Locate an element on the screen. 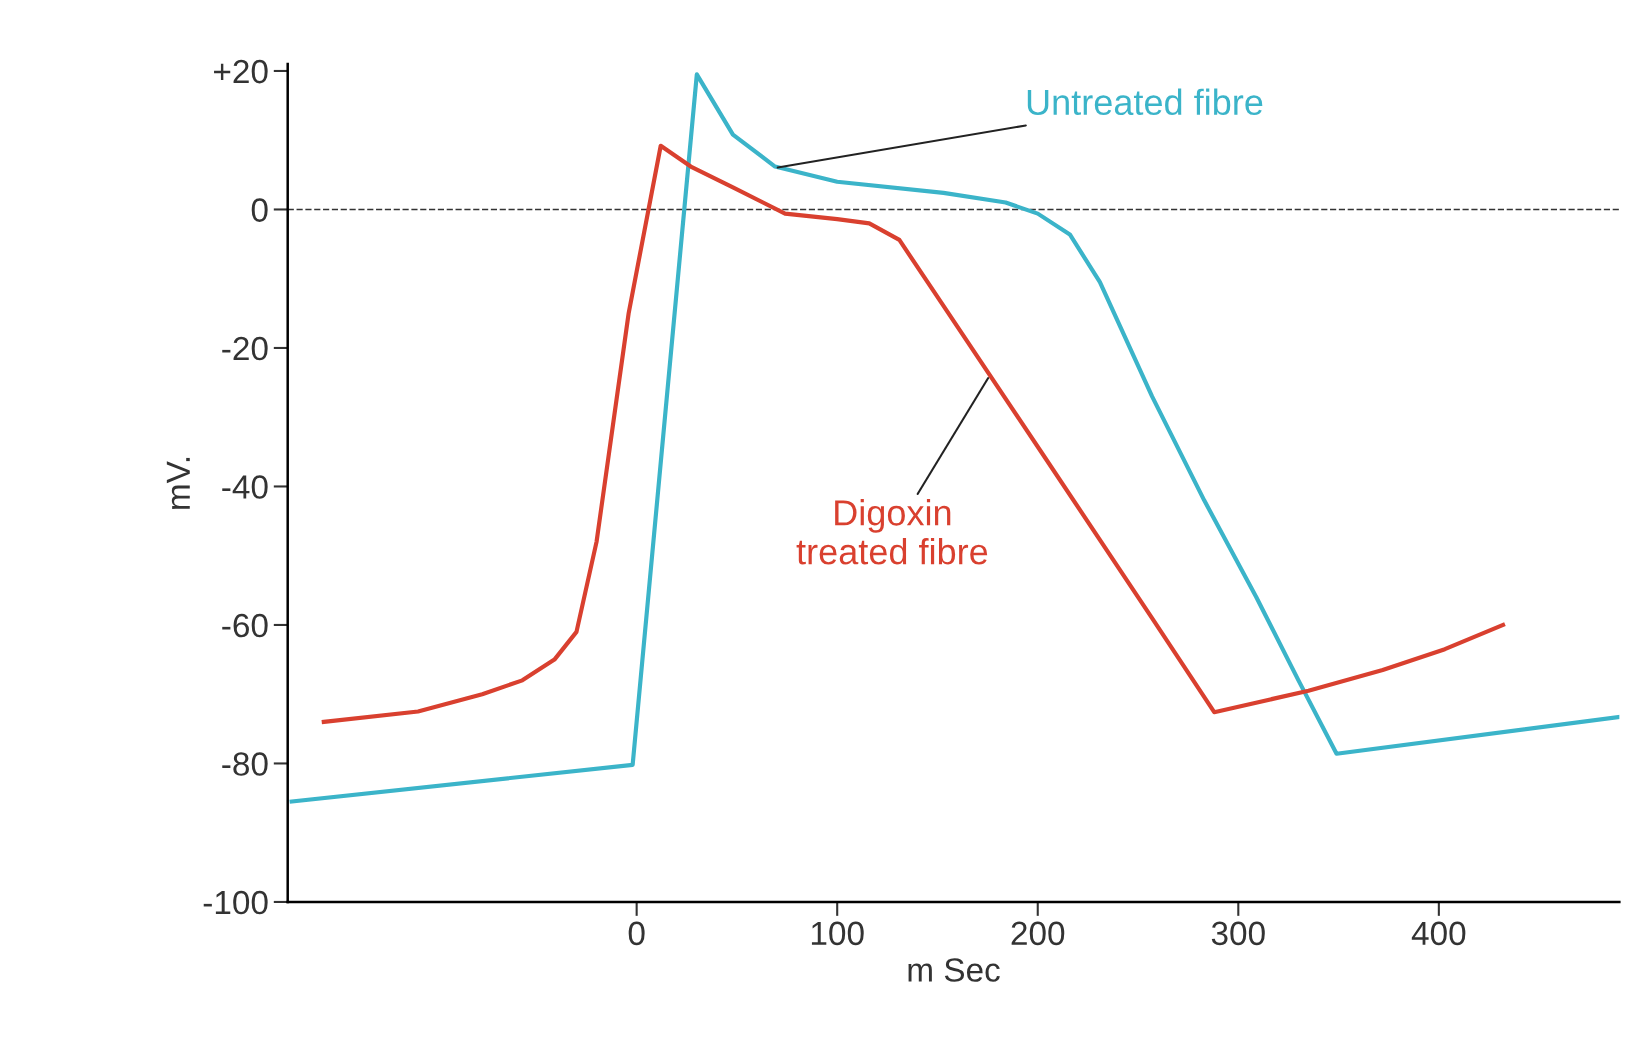 The height and width of the screenshot is (1050, 1644). y-tick-label: -60 is located at coordinates (245, 625).